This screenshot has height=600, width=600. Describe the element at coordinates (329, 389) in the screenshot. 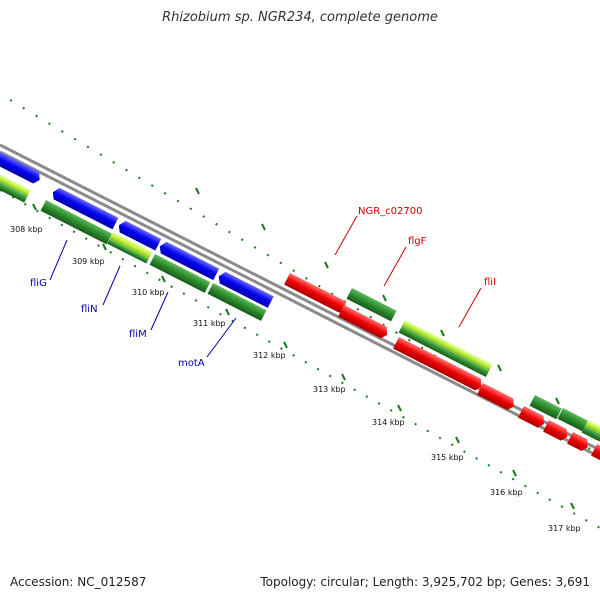

I see `tick-label: 313 kbp` at that location.